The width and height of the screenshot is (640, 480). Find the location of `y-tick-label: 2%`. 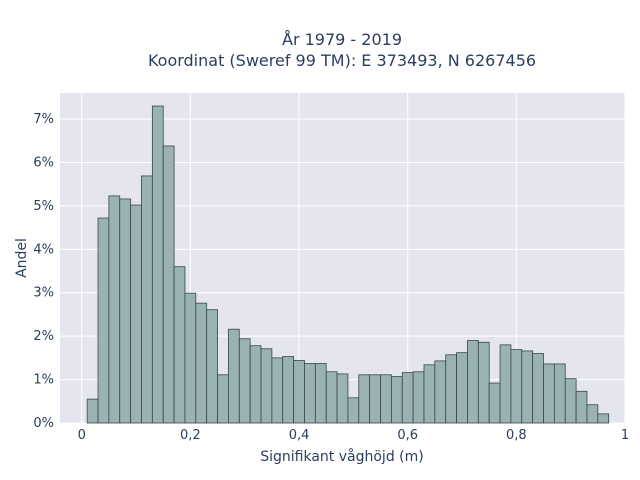

y-tick-label: 2% is located at coordinates (43, 336).